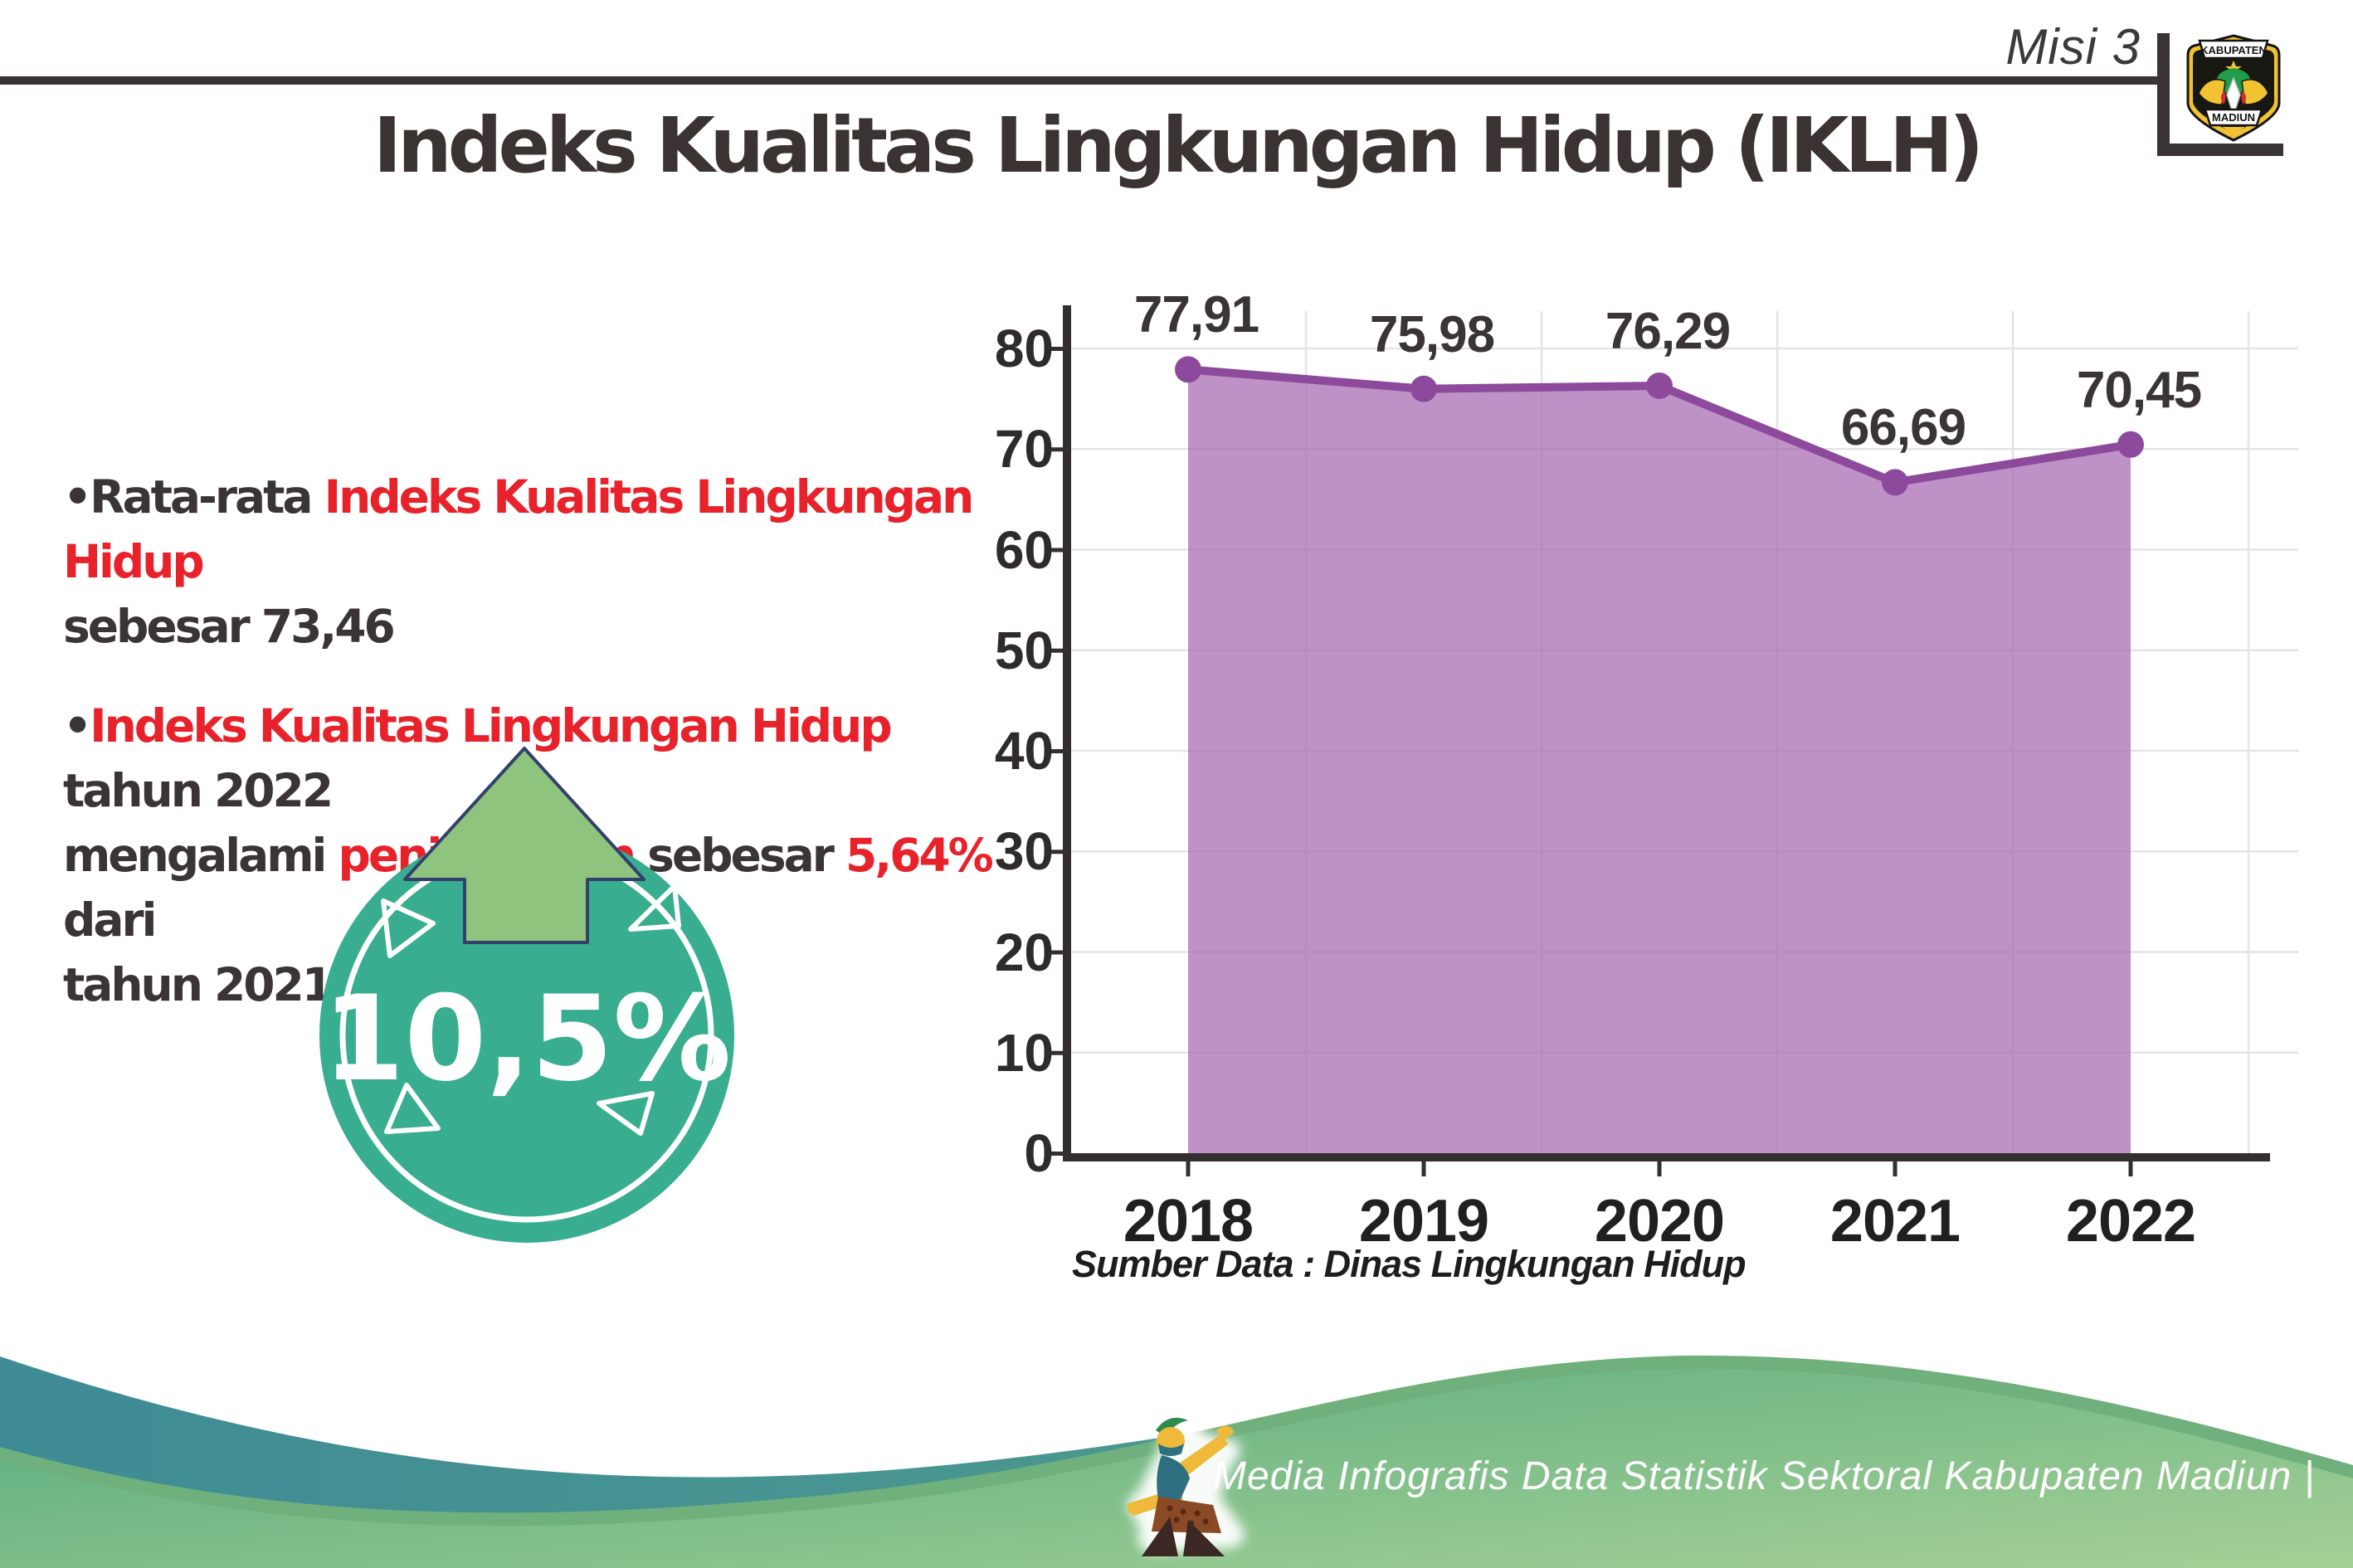 The width and height of the screenshot is (2353, 1568). Describe the element at coordinates (207, 496) in the screenshot. I see `bullet1-text: Rata-rata` at that location.